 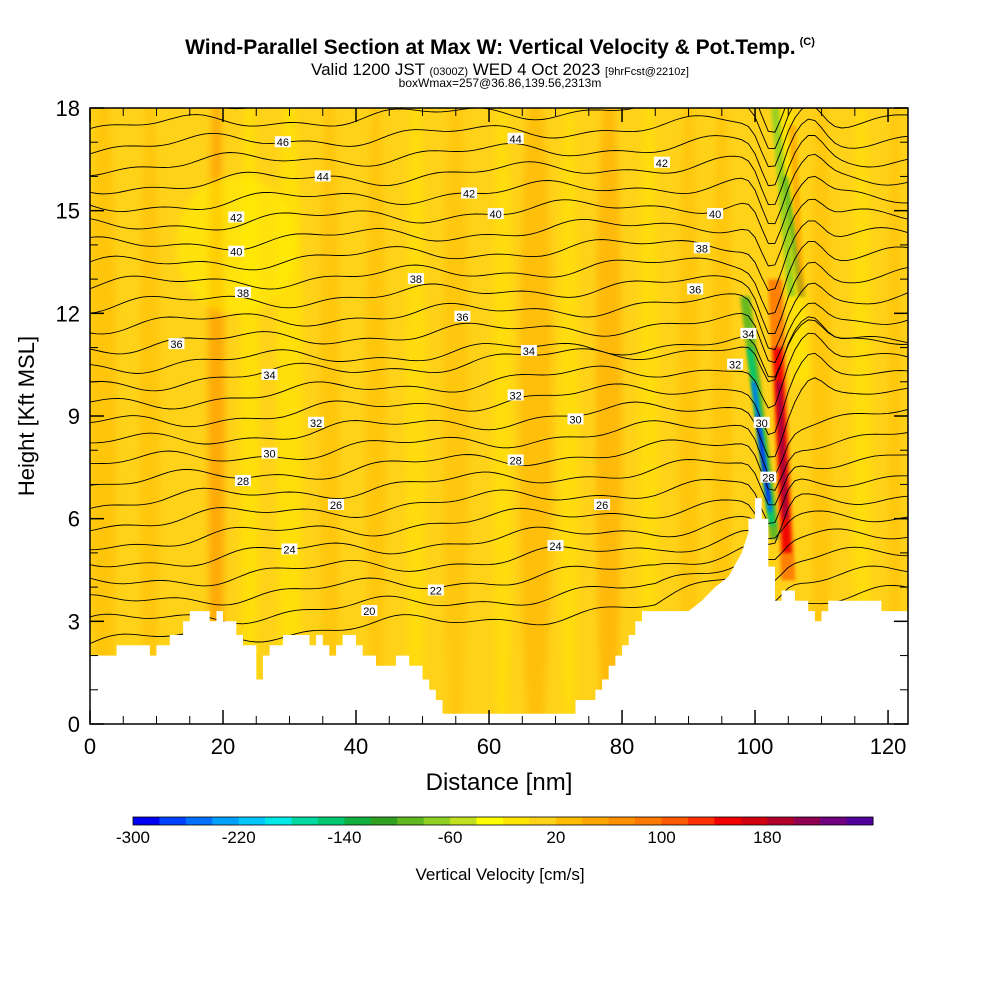 I want to click on y-tick-label: 12, so click(x=68, y=313).